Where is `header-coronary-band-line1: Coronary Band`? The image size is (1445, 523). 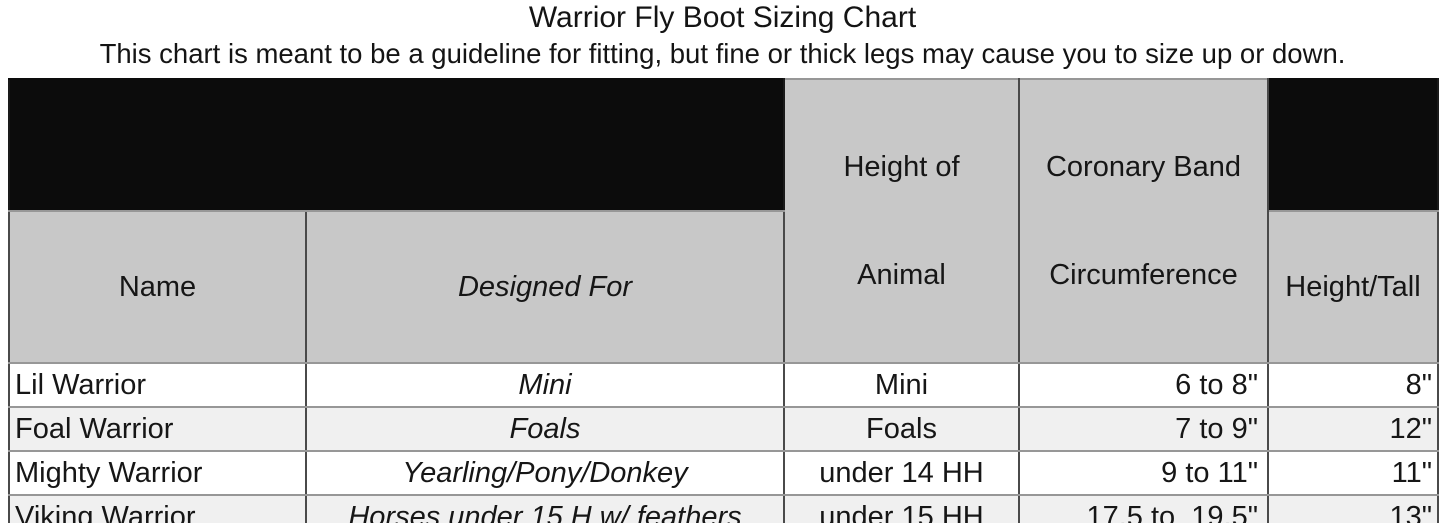 header-coronary-band-line1: Coronary Band is located at coordinates (1143, 167).